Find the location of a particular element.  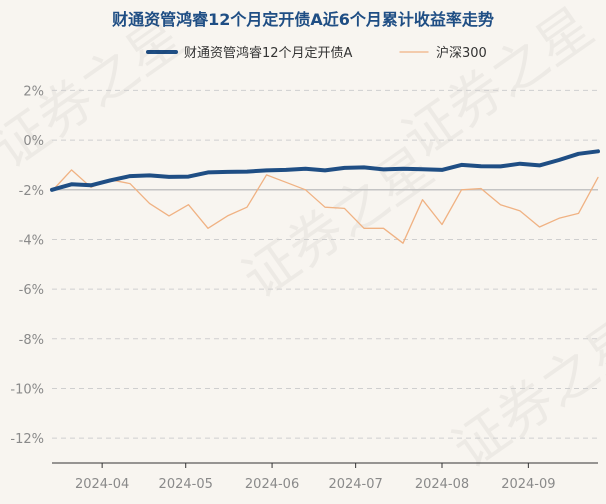

y-tick-label-0: 2% is located at coordinates (33, 91).